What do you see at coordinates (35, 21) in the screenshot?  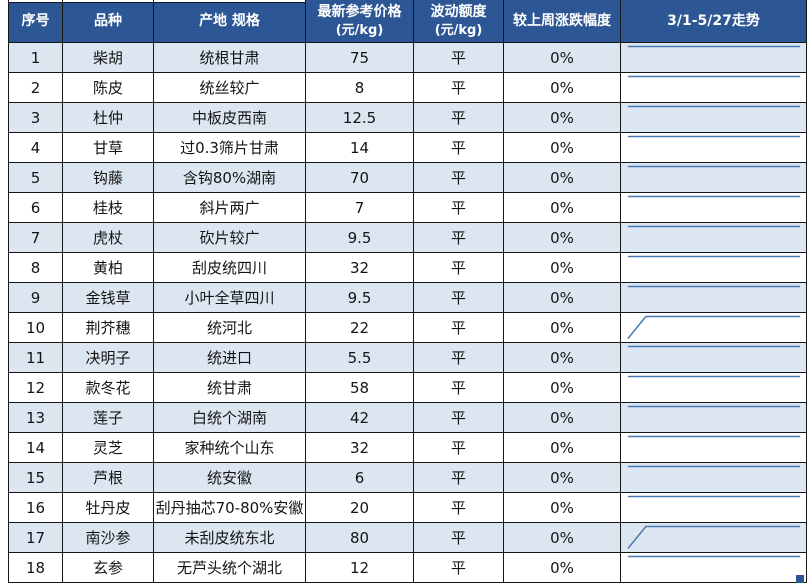 I see `header-index: 序号` at bounding box center [35, 21].